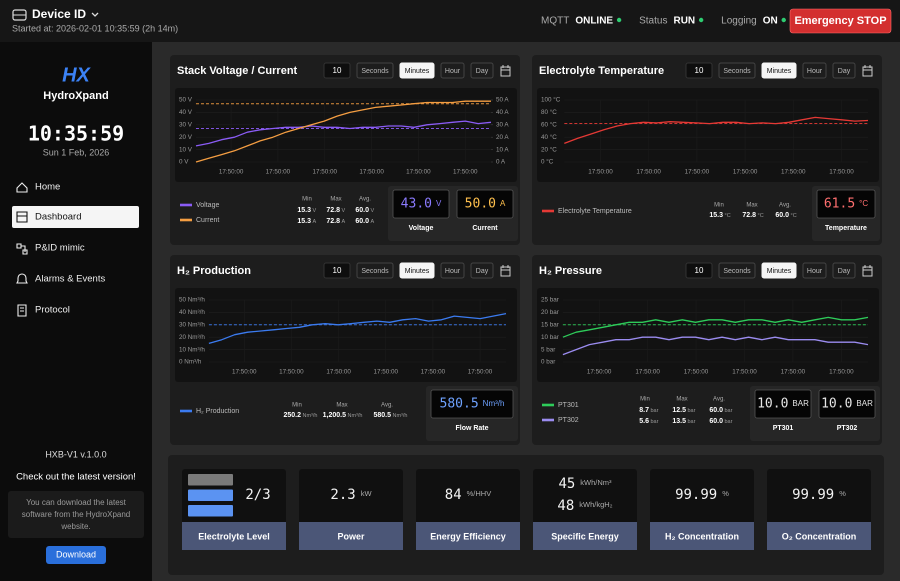 Image resolution: width=900 pixels, height=581 pixels. I want to click on stat-value: 15.3, so click(304, 210).